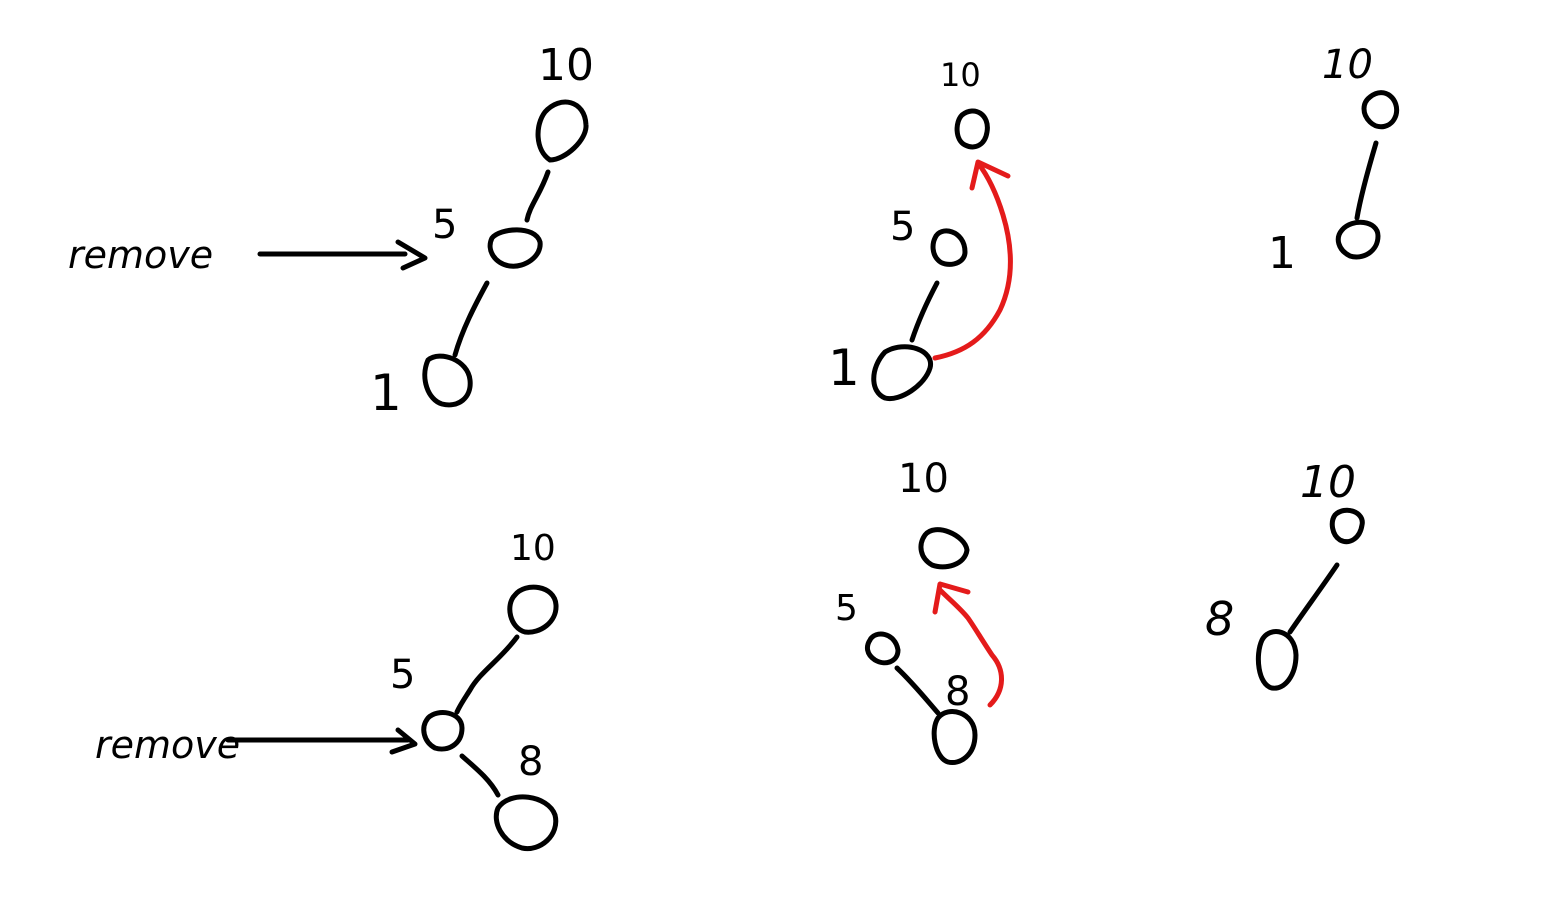  Describe the element at coordinates (1285, 574) in the screenshot. I see `ex2-after: 10 8` at that location.